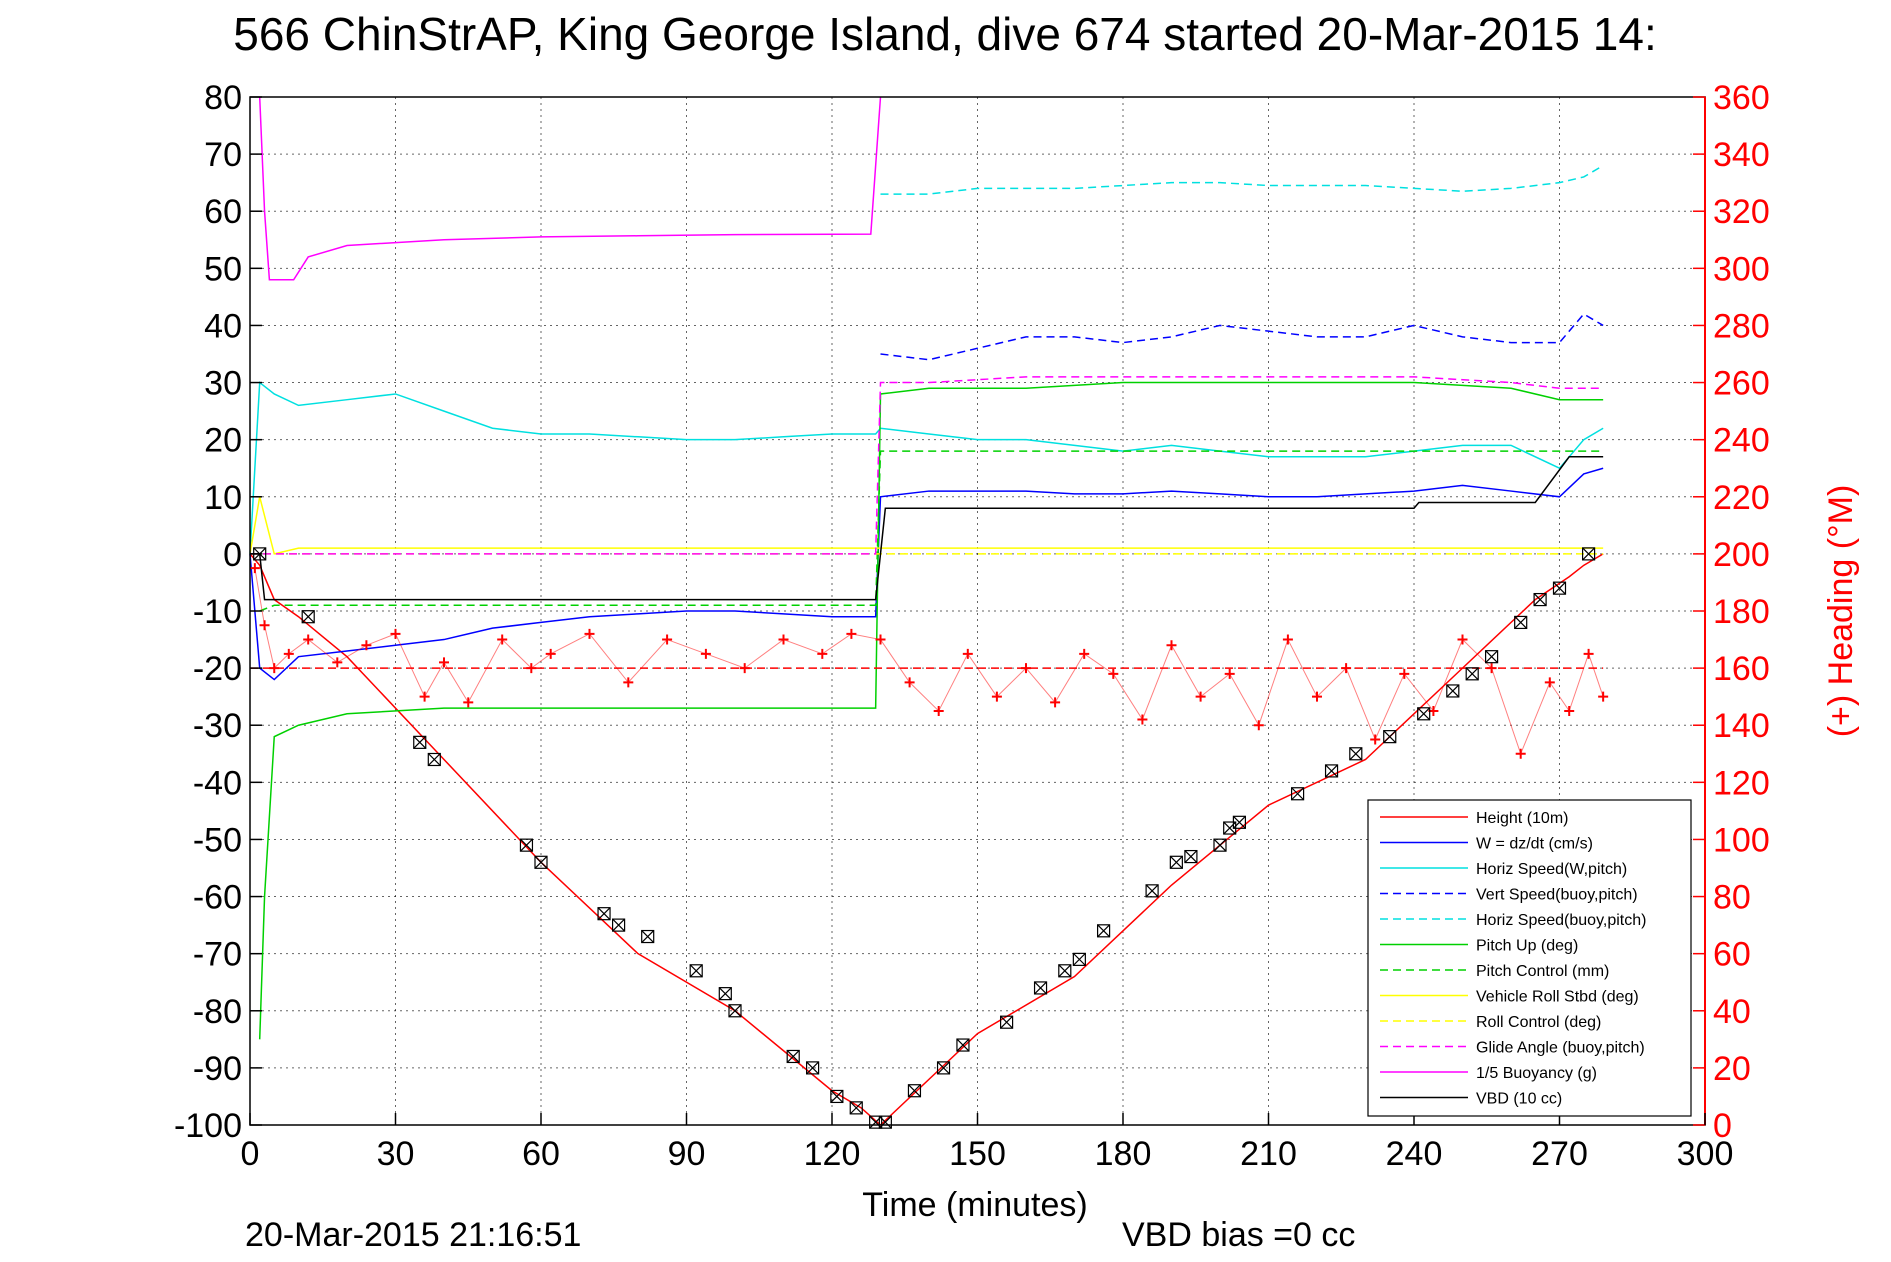  What do you see at coordinates (1741, 441) in the screenshot?
I see `y-tick-label-right: 240` at bounding box center [1741, 441].